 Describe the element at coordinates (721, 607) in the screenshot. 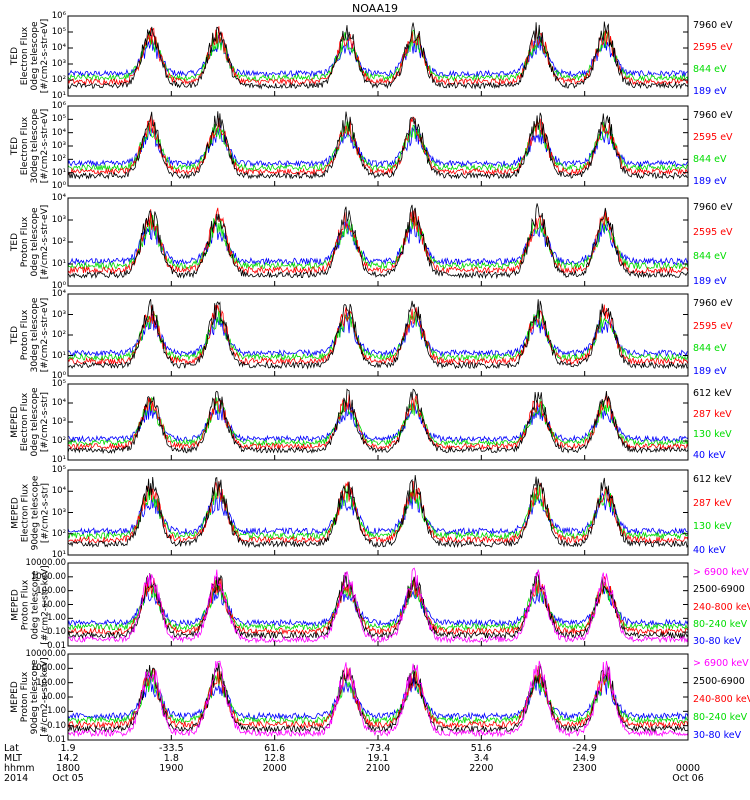

I see `legend-entry: 240-800 keV` at that location.